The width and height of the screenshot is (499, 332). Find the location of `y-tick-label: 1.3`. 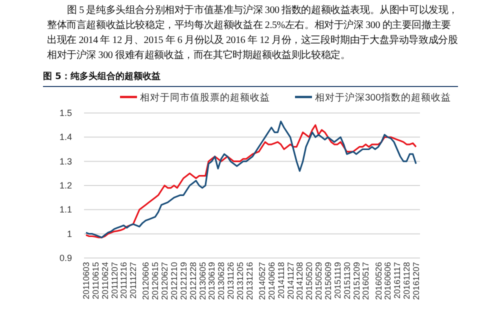

y-tick-label: 1.3 is located at coordinates (65, 161).